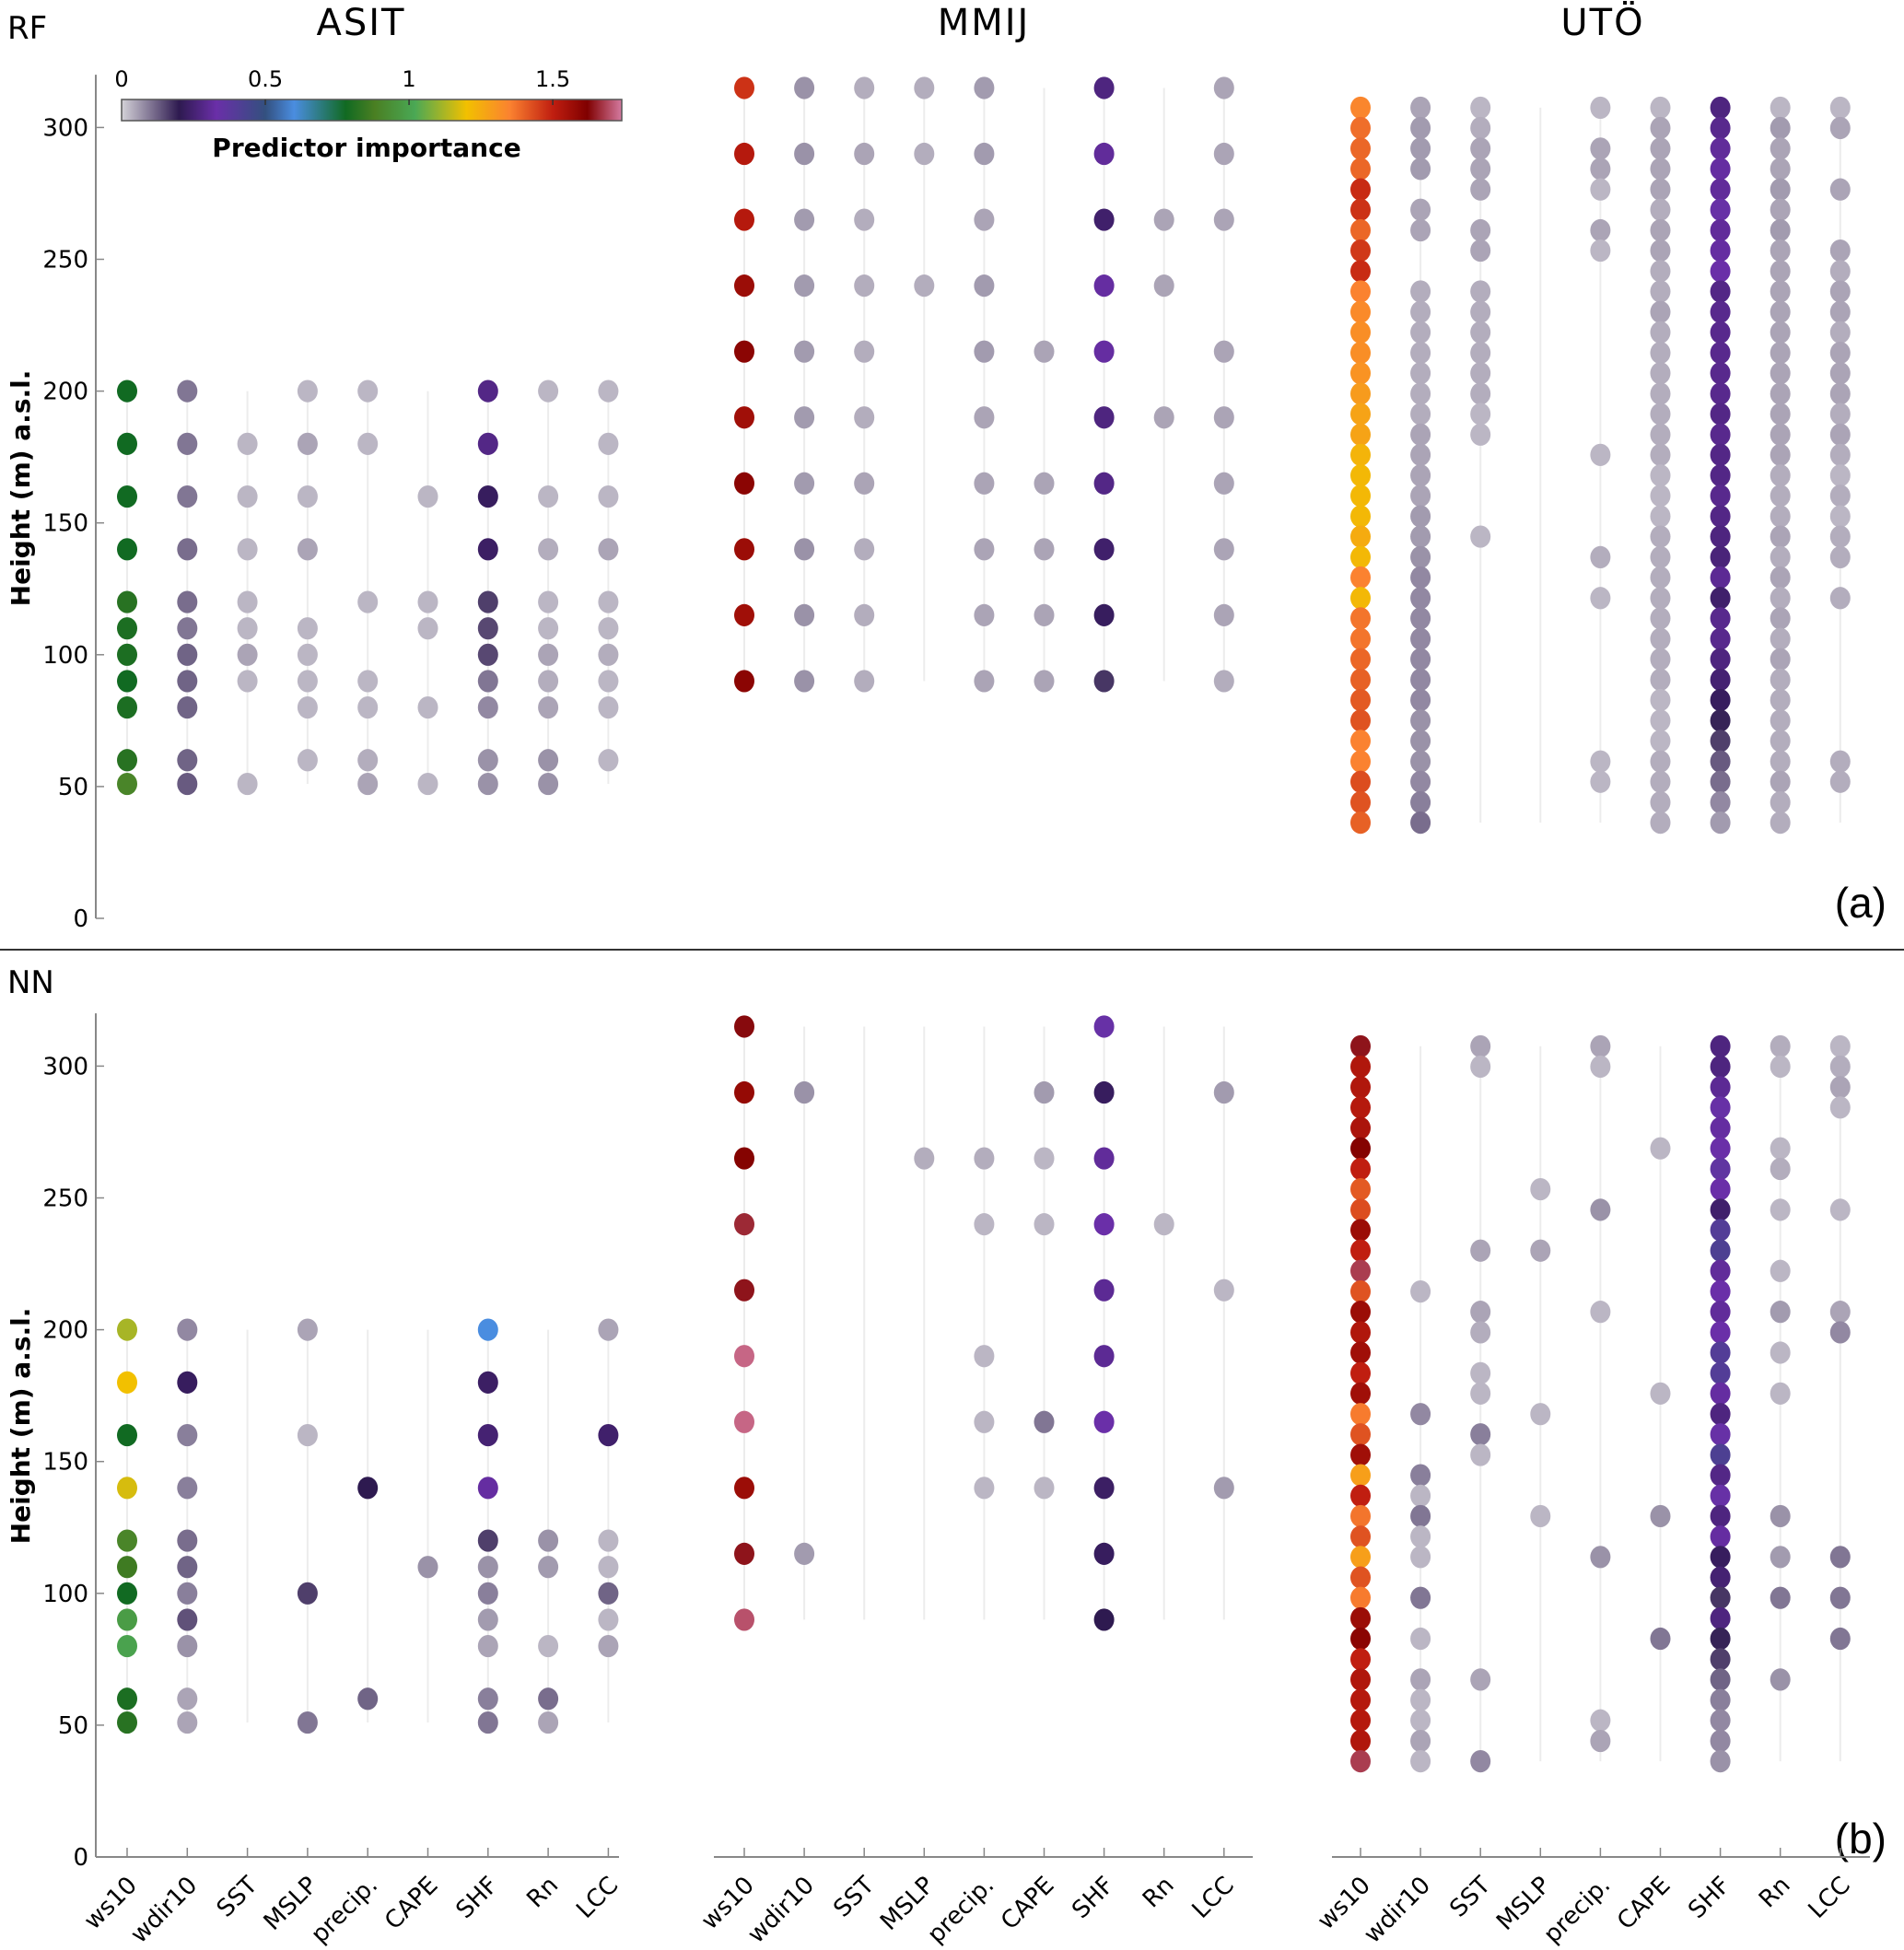  What do you see at coordinates (1775, 1893) in the screenshot?
I see `x-tick-label-Rn: Rn` at bounding box center [1775, 1893].